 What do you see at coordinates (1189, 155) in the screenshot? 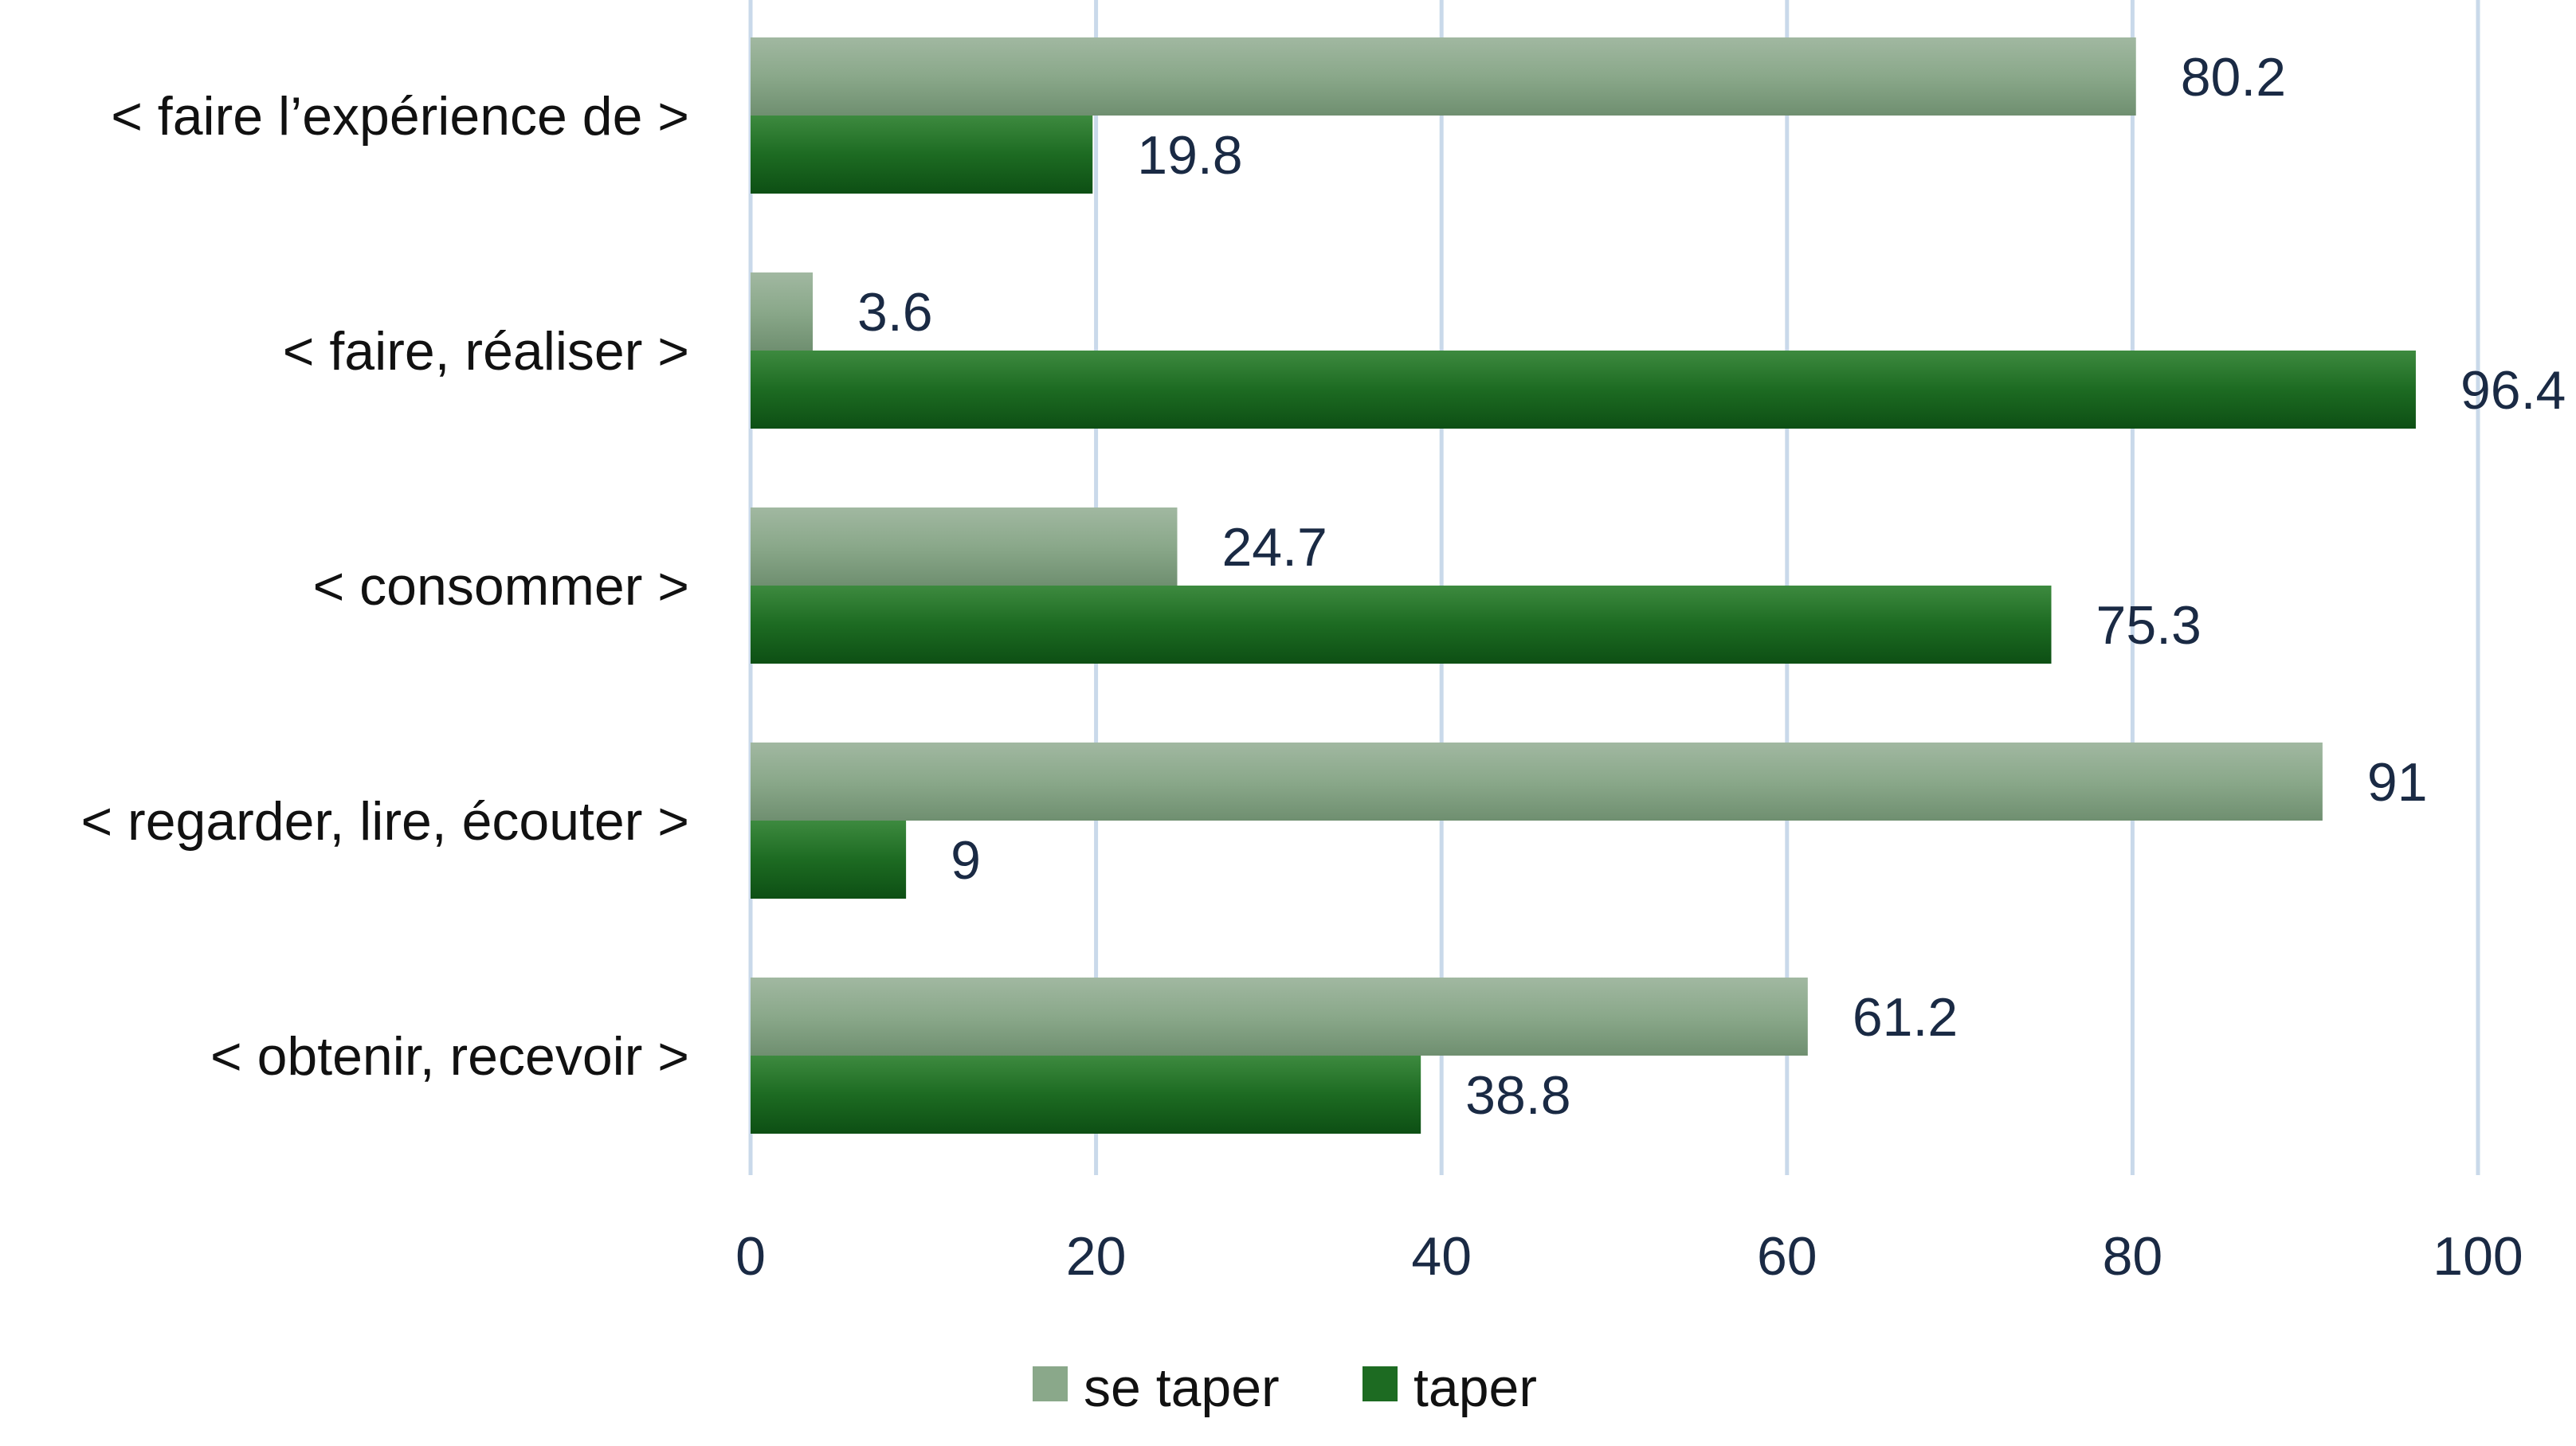
I see `bar-value-label: 19.8` at bounding box center [1189, 155].